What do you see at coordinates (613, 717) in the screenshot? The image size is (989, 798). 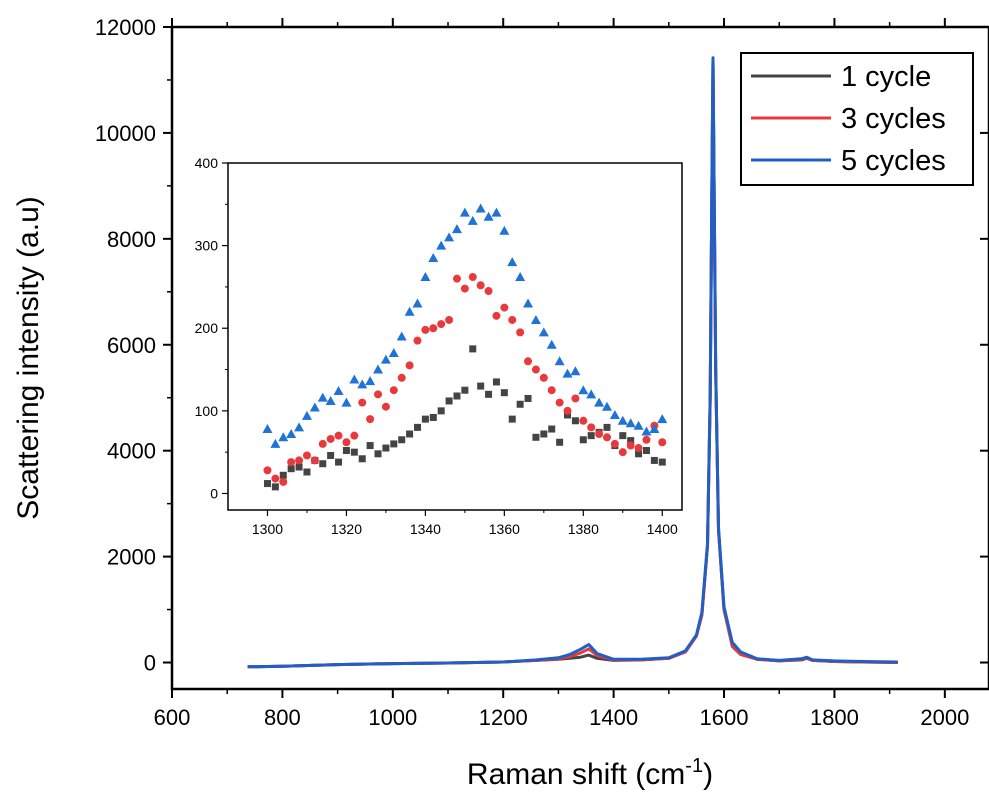 I see `x-tick-label: 1400` at bounding box center [613, 717].